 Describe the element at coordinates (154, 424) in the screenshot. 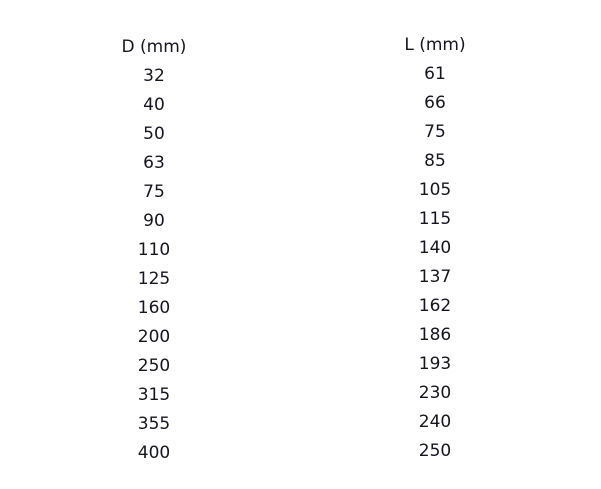

I see `d-value-cell: 355` at that location.